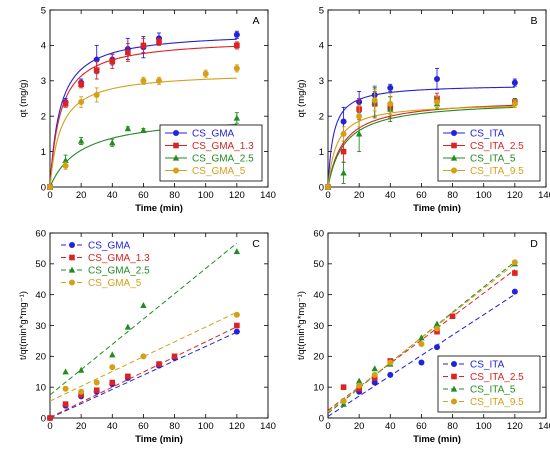  Describe the element at coordinates (236, 34) in the screenshot. I see `panel-a-series-1-point` at that location.